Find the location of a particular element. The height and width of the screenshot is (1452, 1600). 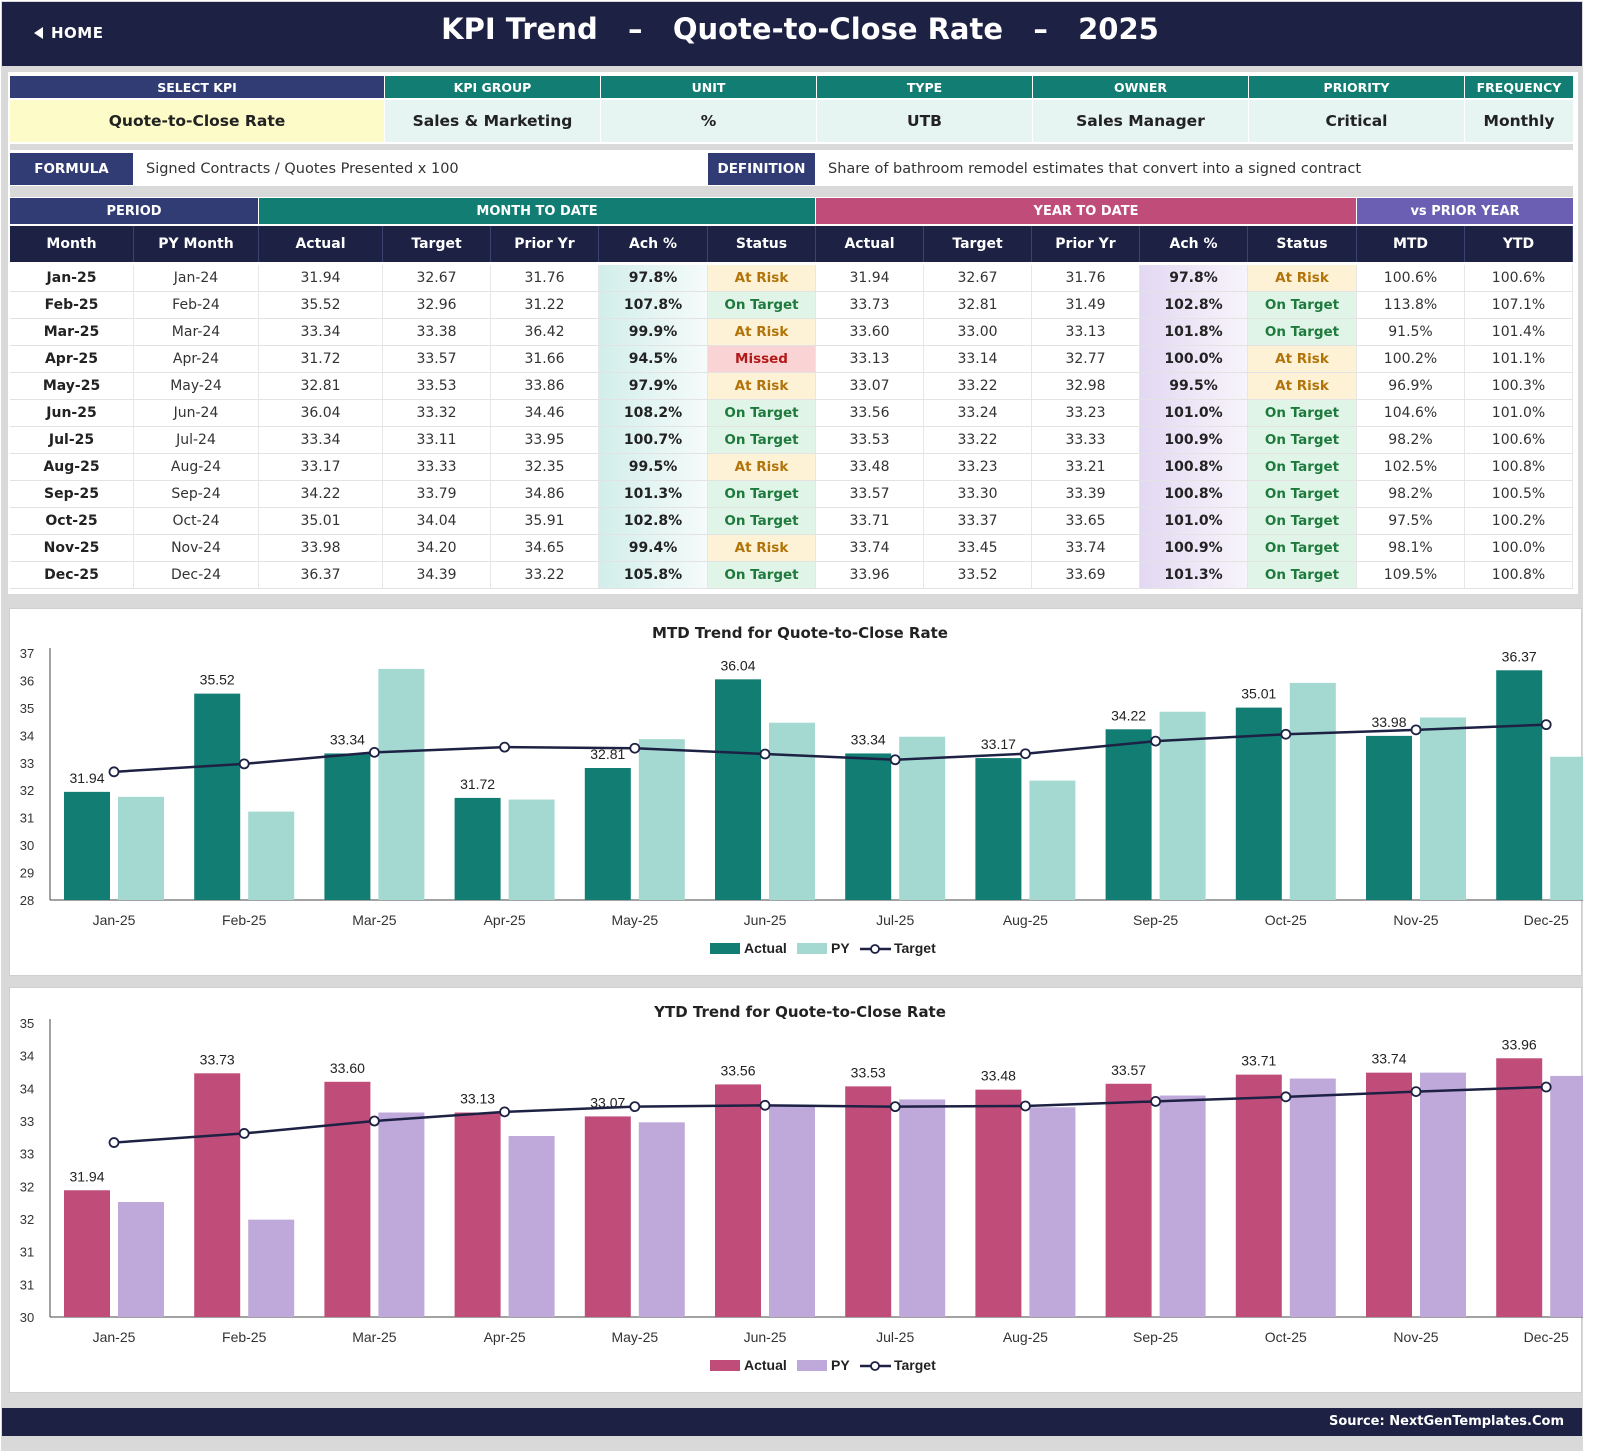

select-kpi-dropdown: Quote-to-Close Rate is located at coordinates (197, 121).